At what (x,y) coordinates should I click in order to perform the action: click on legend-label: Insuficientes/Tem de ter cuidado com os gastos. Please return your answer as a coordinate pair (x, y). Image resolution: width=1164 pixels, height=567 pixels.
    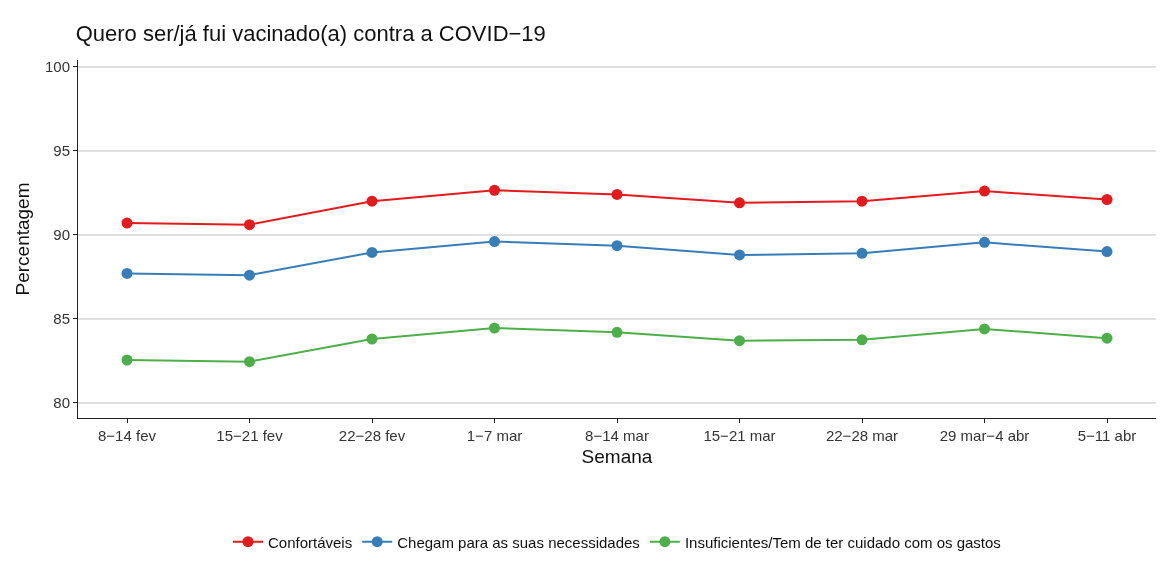
    Looking at the image, I should click on (842, 542).